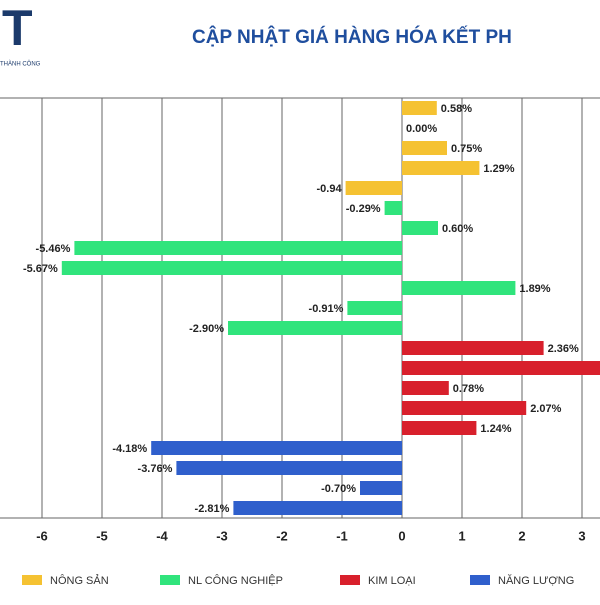  Describe the element at coordinates (282, 535) in the screenshot. I see `x-tick-label: -2` at that location.